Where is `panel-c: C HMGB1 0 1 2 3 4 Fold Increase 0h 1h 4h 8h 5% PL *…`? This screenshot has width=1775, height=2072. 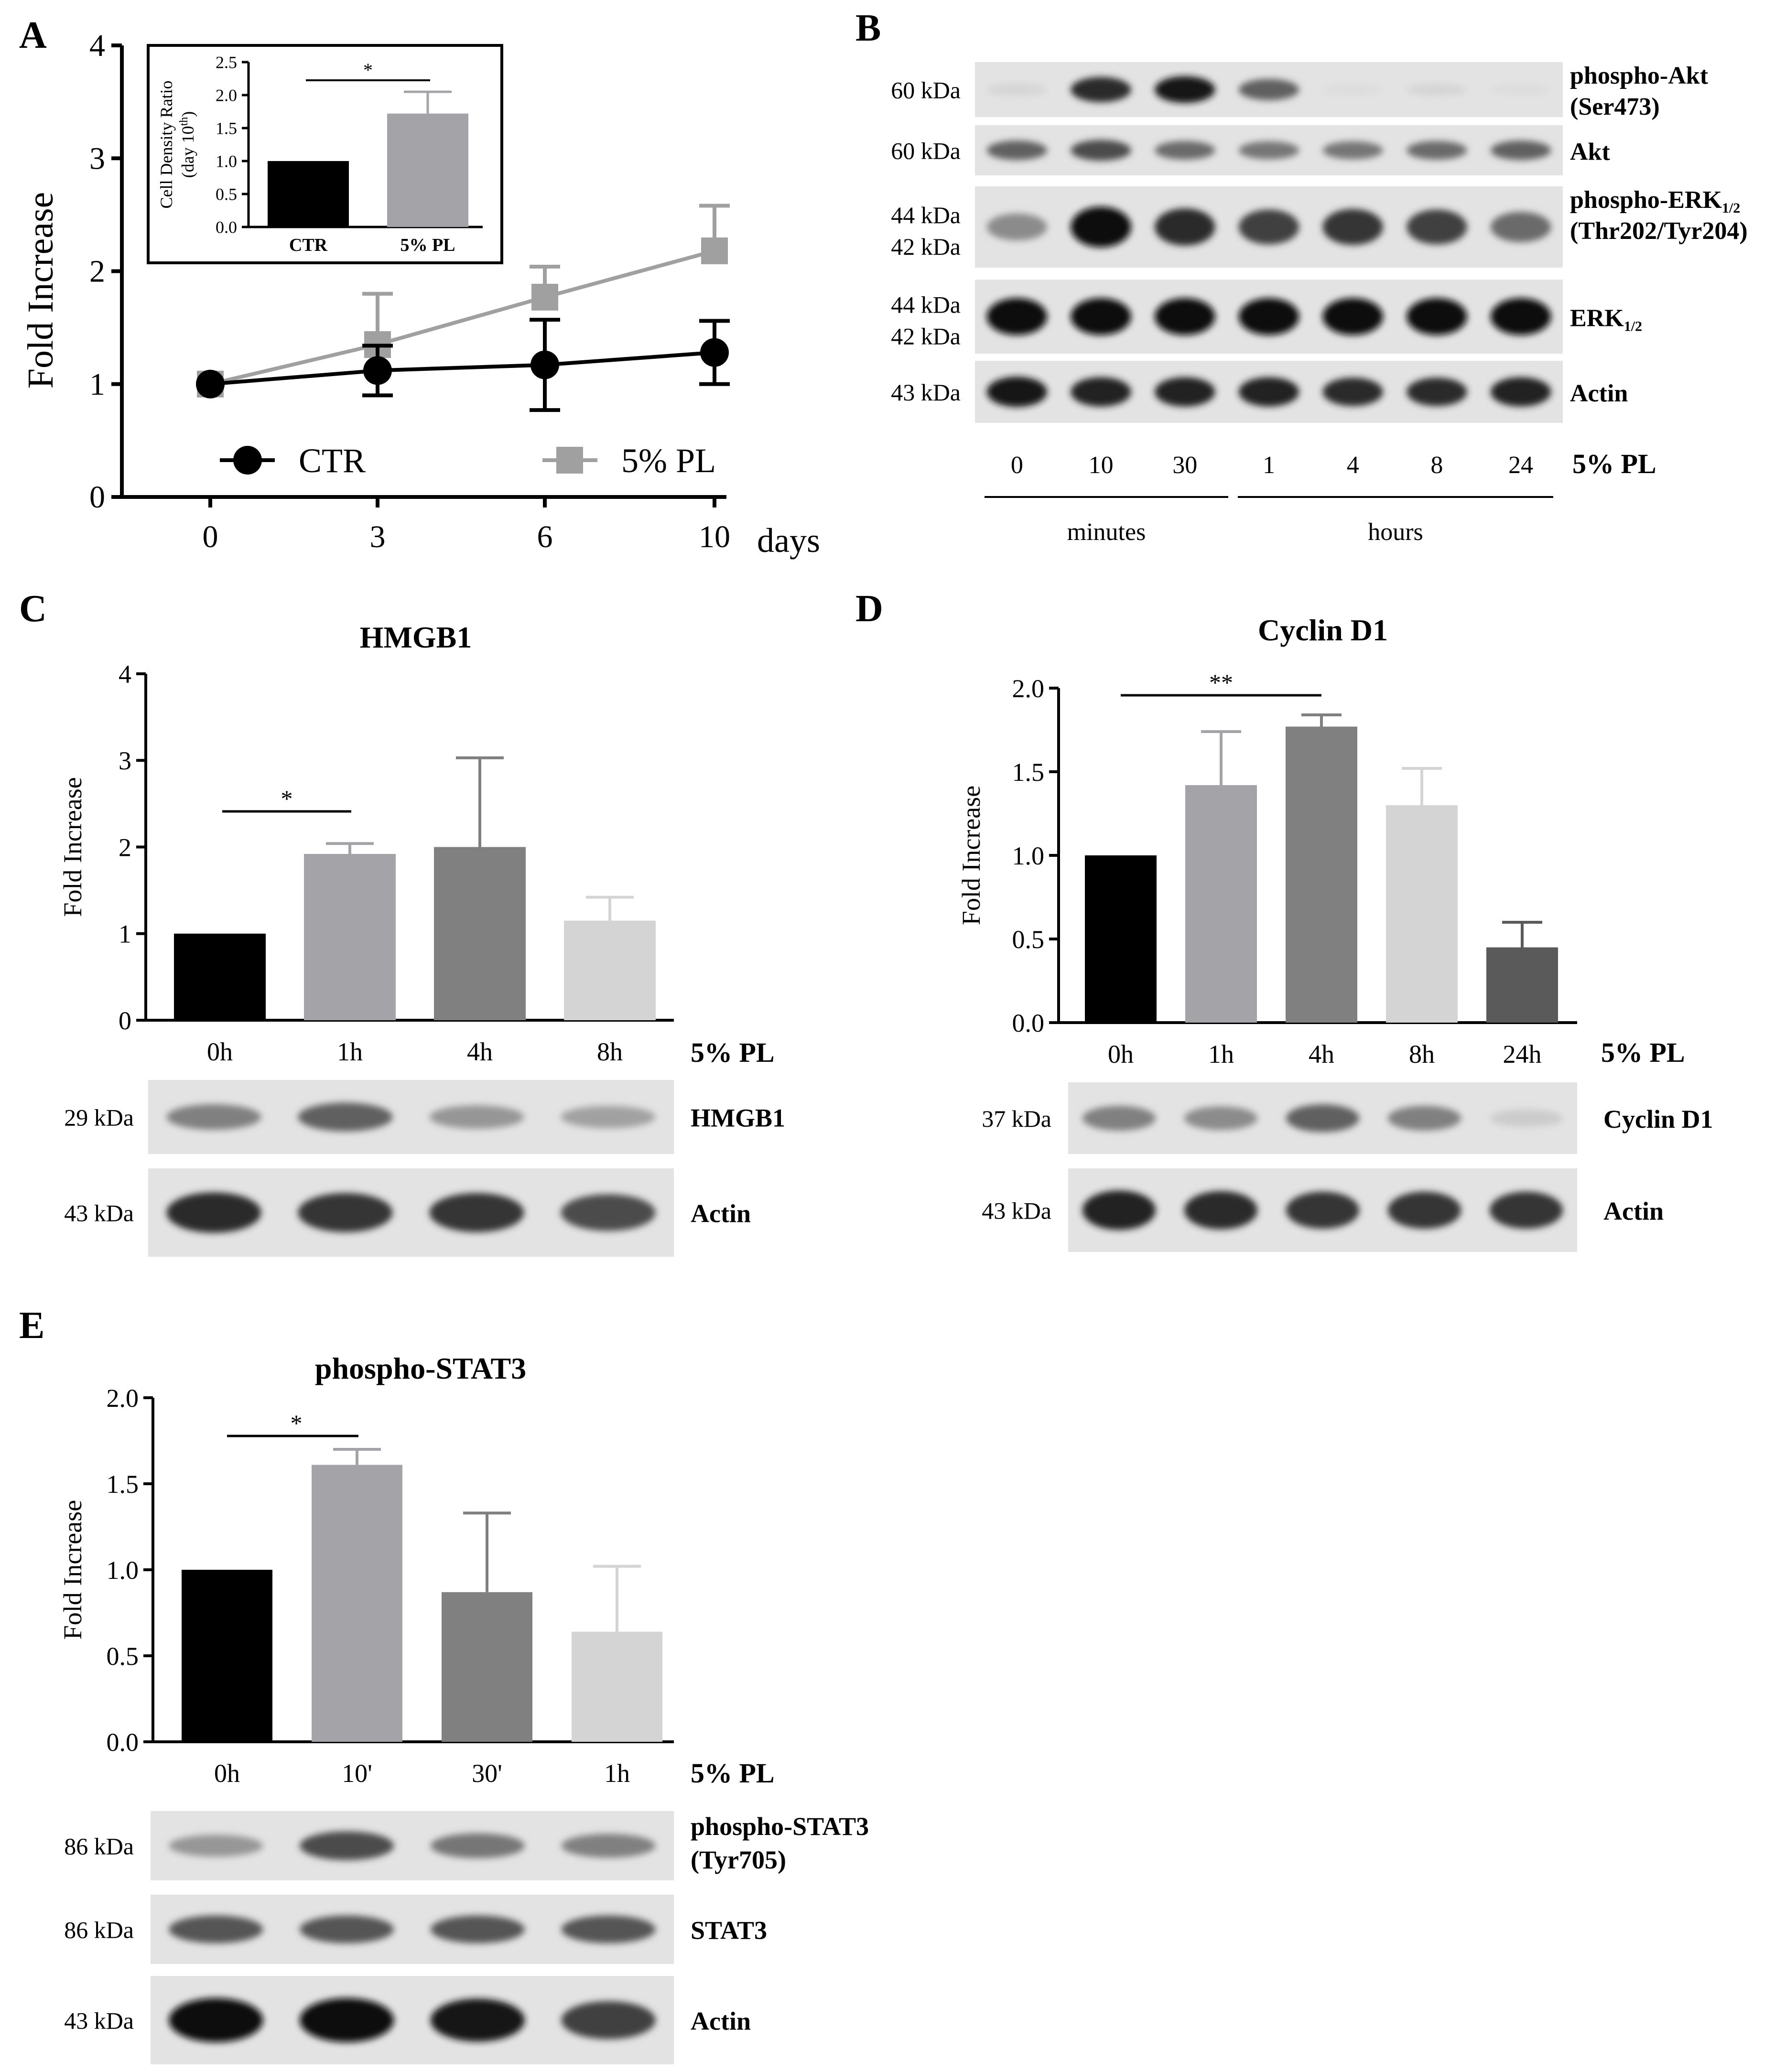
panel-c: C HMGB1 0 1 2 3 4 Fold Increase 0h 1h 4h 8h 5% PL *… is located at coordinates (402, 922).